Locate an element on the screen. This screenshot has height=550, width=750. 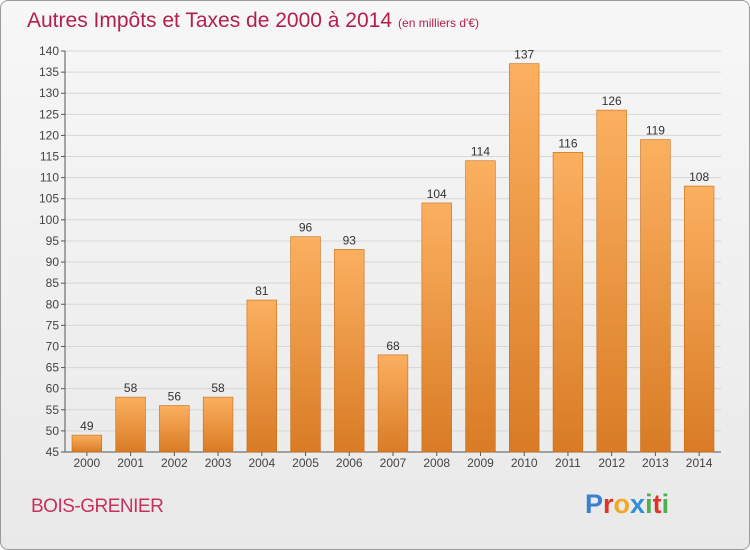
y-tick-label: 90 is located at coordinates (53, 262).